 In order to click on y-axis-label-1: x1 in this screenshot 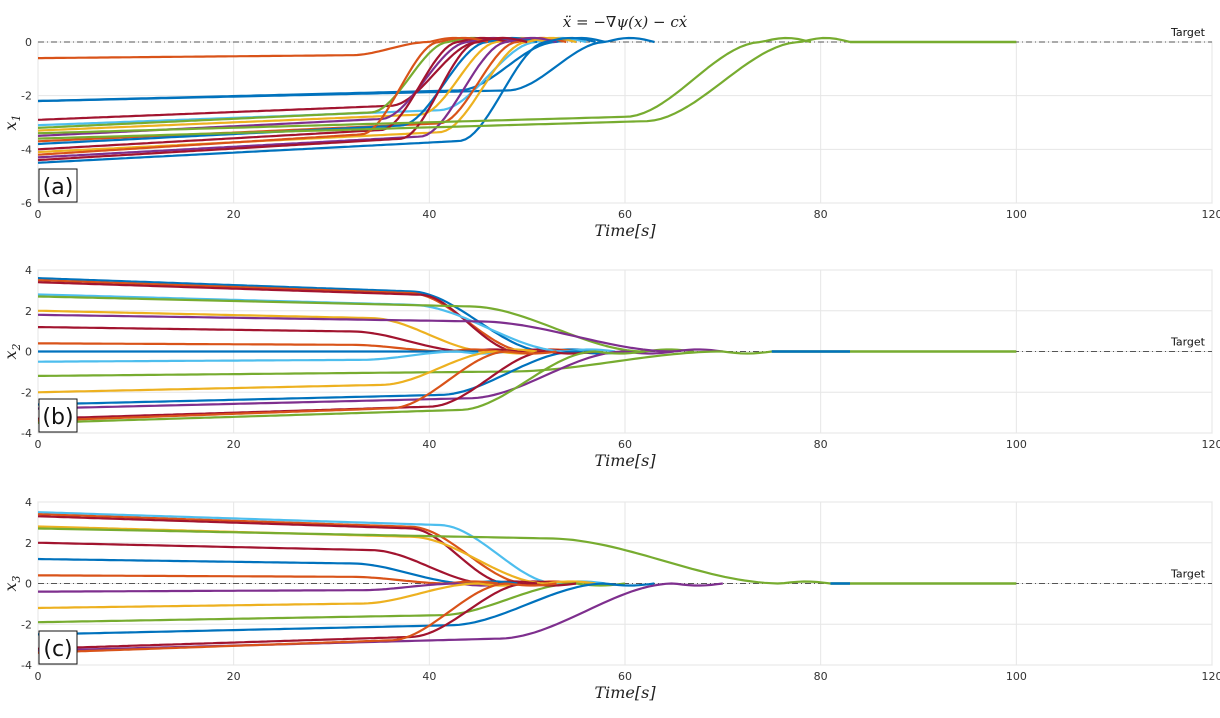, I will do `click(12, 122)`.